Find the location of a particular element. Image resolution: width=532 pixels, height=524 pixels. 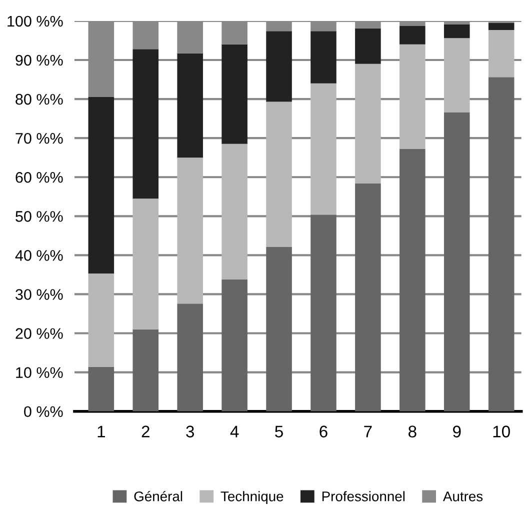

y-tick-label: 0 %% is located at coordinates (43, 412).